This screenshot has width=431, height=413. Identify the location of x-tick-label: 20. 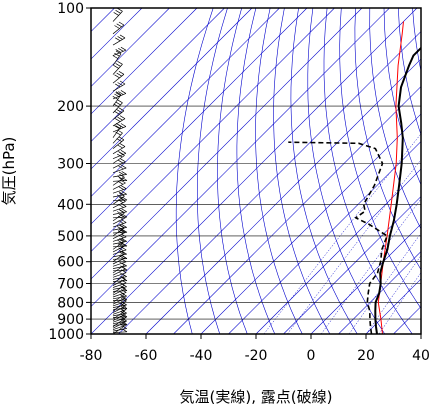
(366, 356).